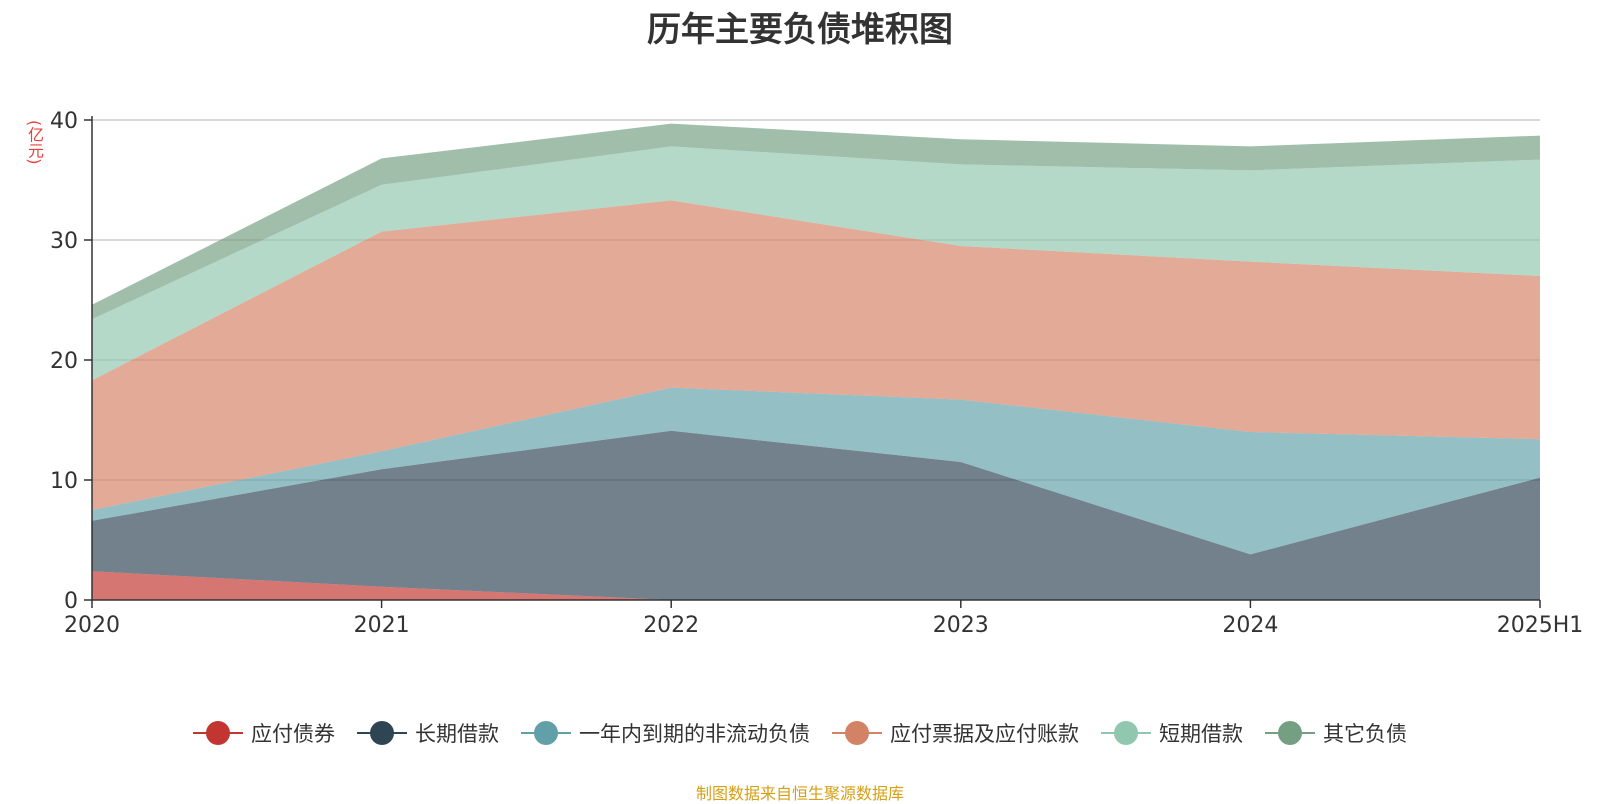 The height and width of the screenshot is (804, 1600). Describe the element at coordinates (34, 142) in the screenshot. I see `y-axis-unit-label: (亿元)` at that location.